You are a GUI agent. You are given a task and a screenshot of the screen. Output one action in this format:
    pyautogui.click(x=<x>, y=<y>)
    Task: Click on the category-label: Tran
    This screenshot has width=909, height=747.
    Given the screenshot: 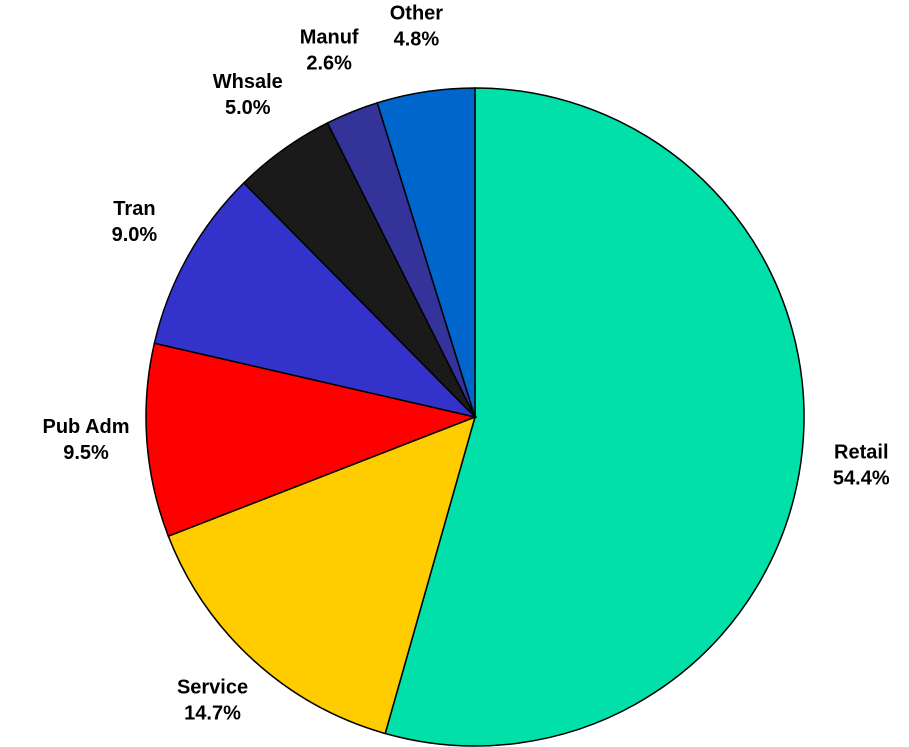 What is the action you would take?
    pyautogui.click(x=134, y=209)
    